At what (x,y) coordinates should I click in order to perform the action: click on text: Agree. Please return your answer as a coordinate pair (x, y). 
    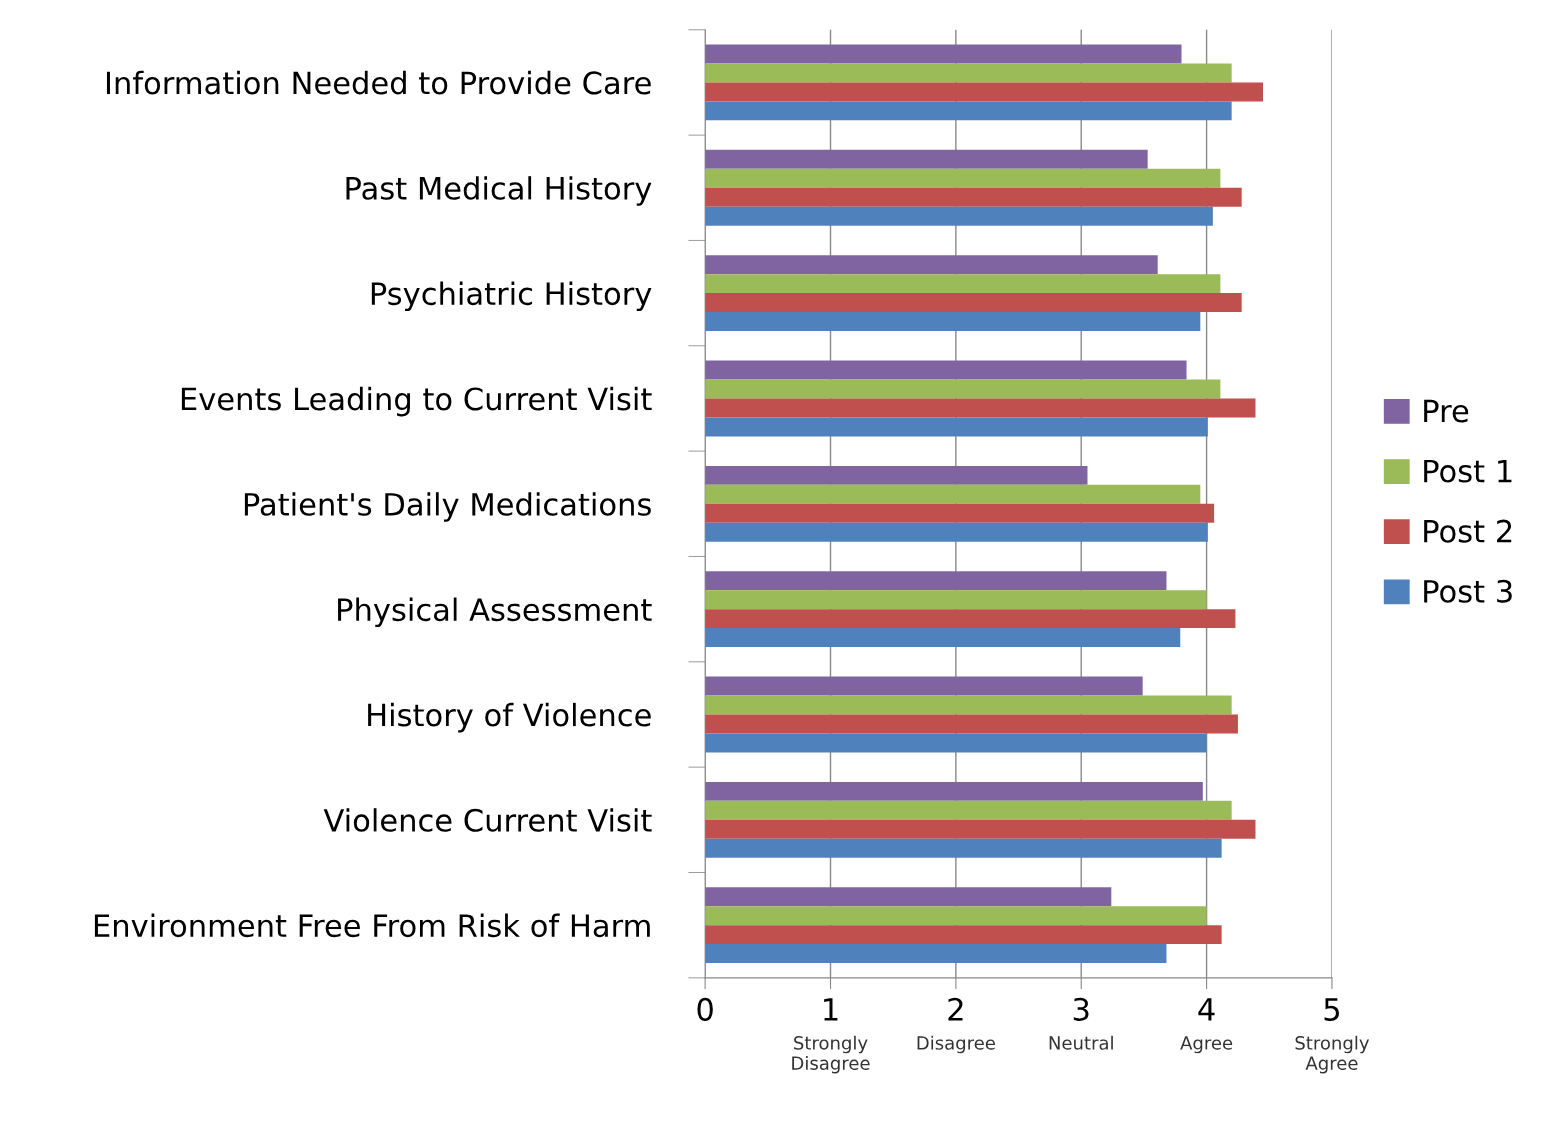
    Looking at the image, I should click on (1206, 1045).